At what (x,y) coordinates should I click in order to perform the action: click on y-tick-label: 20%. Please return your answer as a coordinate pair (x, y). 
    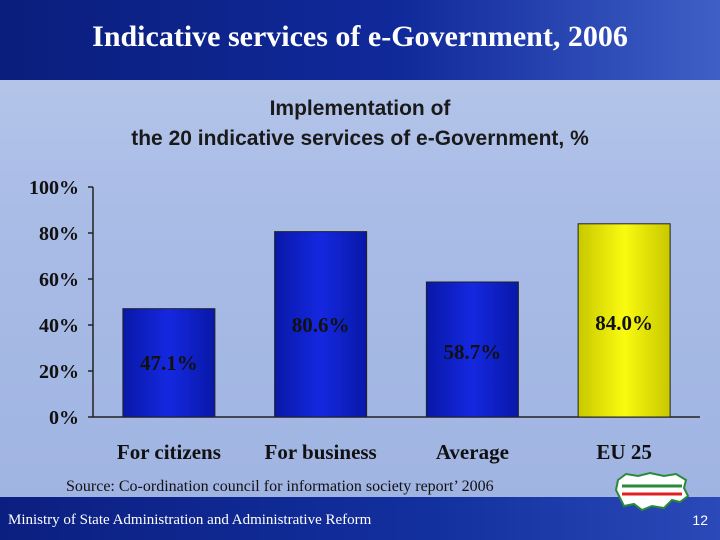
    Looking at the image, I should click on (59, 372).